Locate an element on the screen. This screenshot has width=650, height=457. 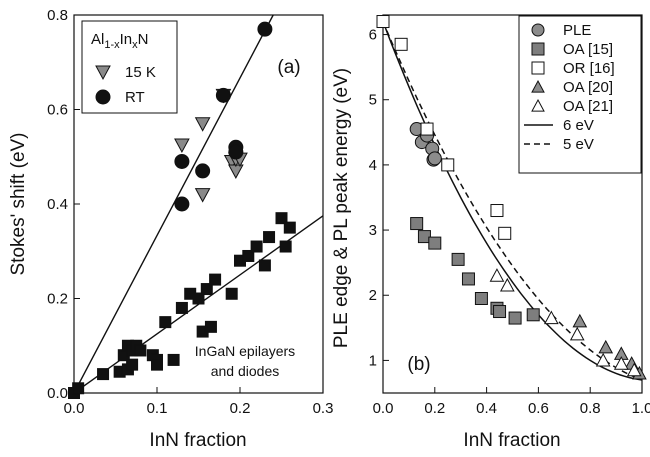
legend-marker-15-k is located at coordinates (103, 73).